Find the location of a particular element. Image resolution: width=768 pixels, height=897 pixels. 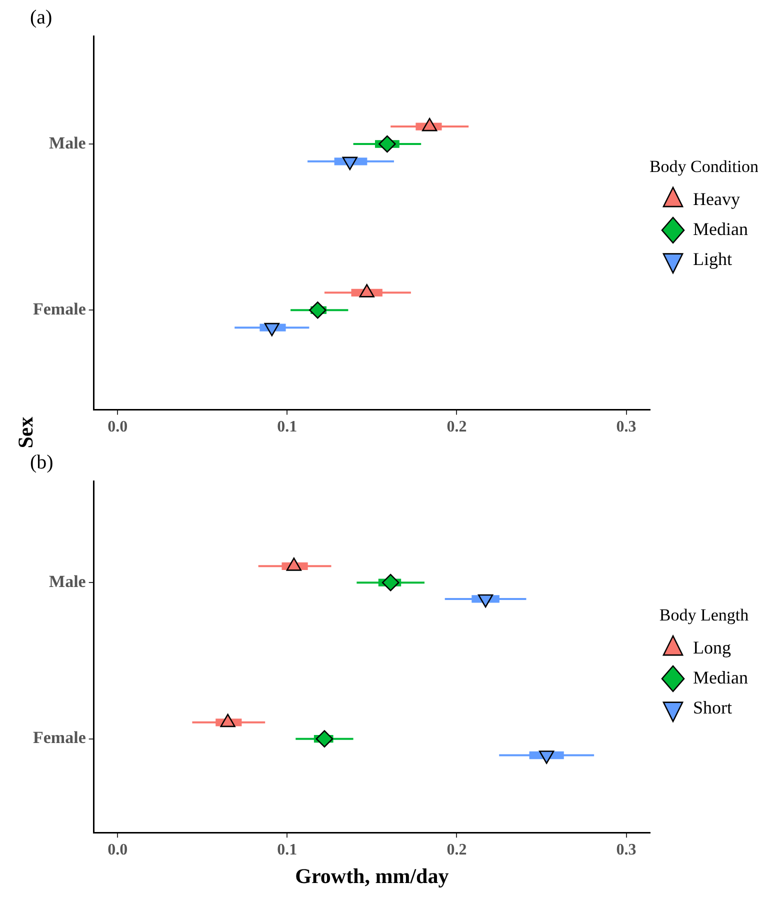

chart-title: (a) is located at coordinates (41, 17).